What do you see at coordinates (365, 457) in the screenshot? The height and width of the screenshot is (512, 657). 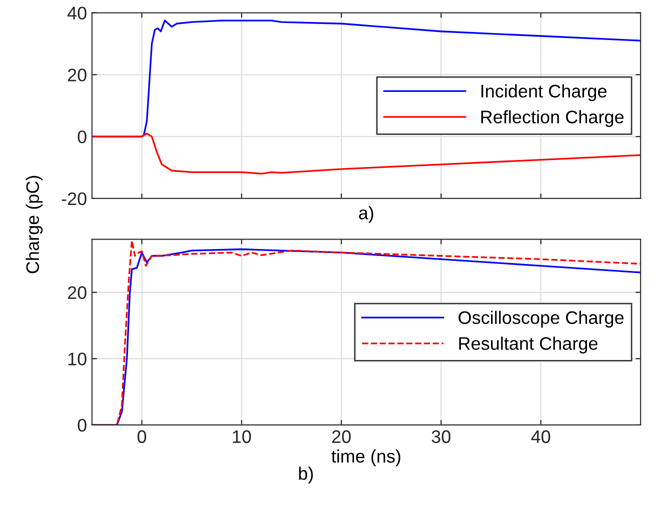 I see `x-axis-title: time (ns)` at bounding box center [365, 457].